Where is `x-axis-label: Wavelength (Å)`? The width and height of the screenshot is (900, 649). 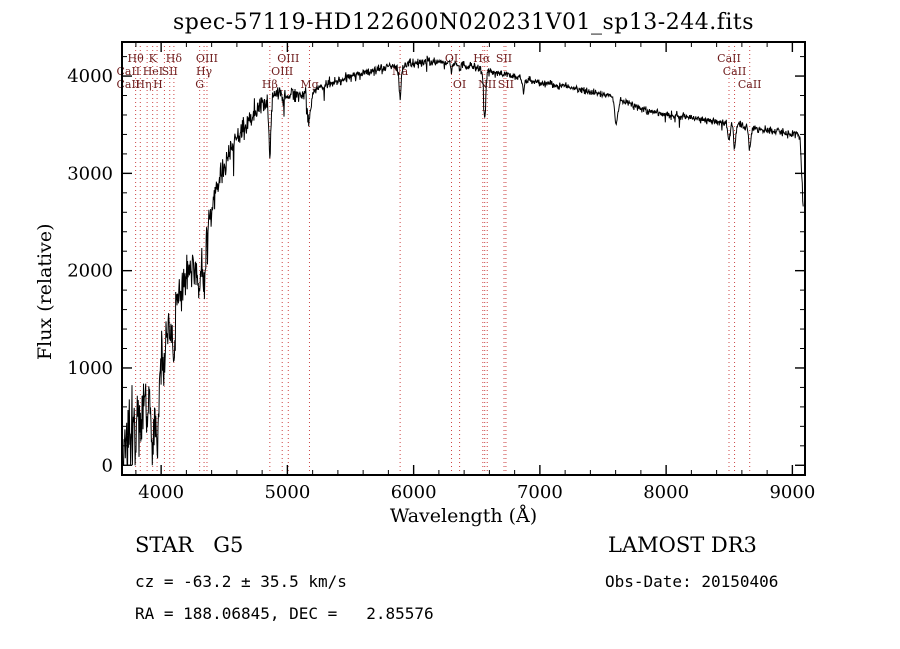
x-axis-label: Wavelength (Å) is located at coordinates (463, 516).